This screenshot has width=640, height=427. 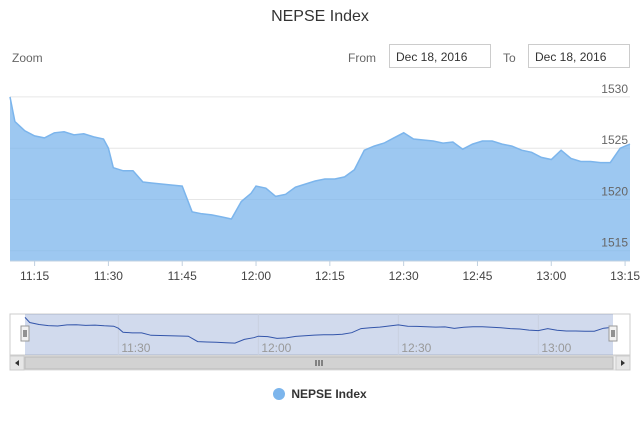 I want to click on legend-label: NEPSE Index, so click(x=329, y=394).